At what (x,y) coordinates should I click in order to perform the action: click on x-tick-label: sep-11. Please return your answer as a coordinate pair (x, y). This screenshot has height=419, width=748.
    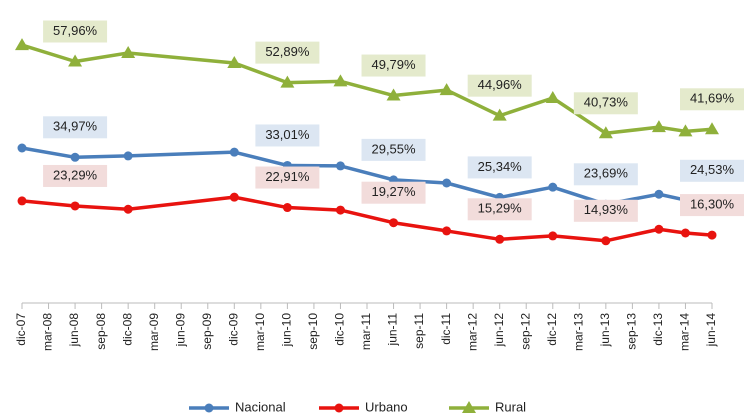
    Looking at the image, I should click on (419, 331).